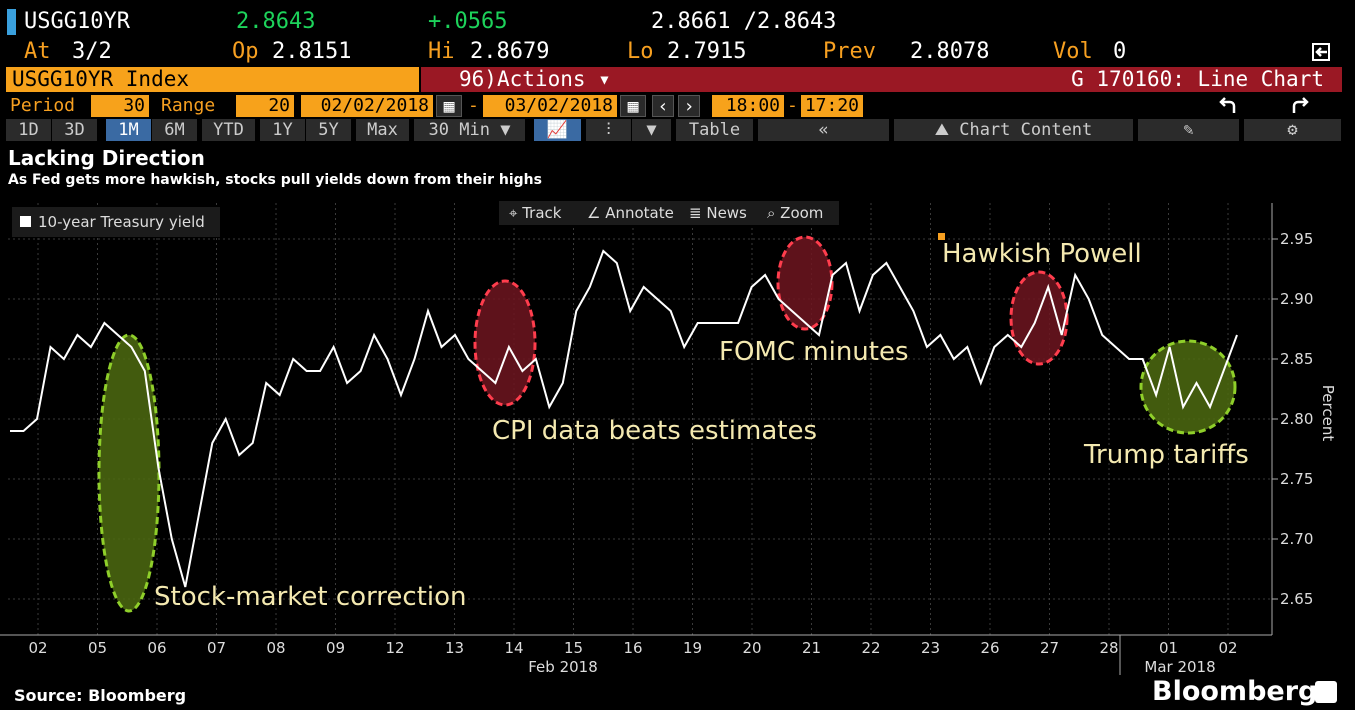 The image size is (1355, 710). Describe the element at coordinates (1321, 52) in the screenshot. I see `export-icon` at that location.